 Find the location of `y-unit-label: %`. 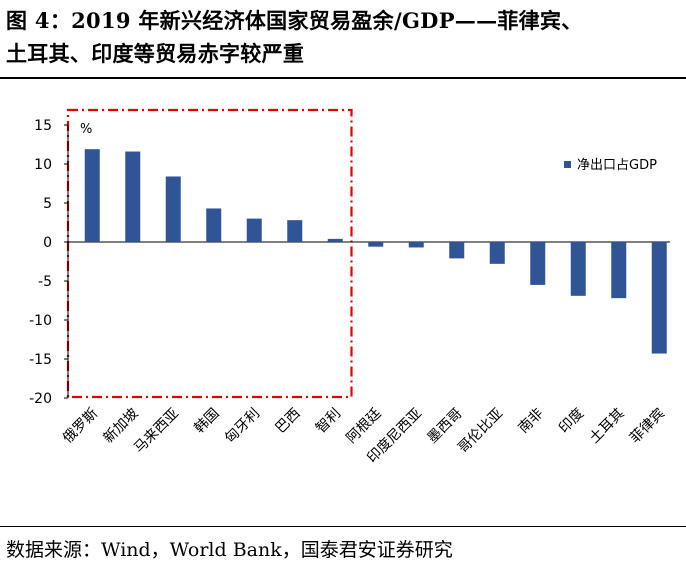

y-unit-label: % is located at coordinates (86, 129).